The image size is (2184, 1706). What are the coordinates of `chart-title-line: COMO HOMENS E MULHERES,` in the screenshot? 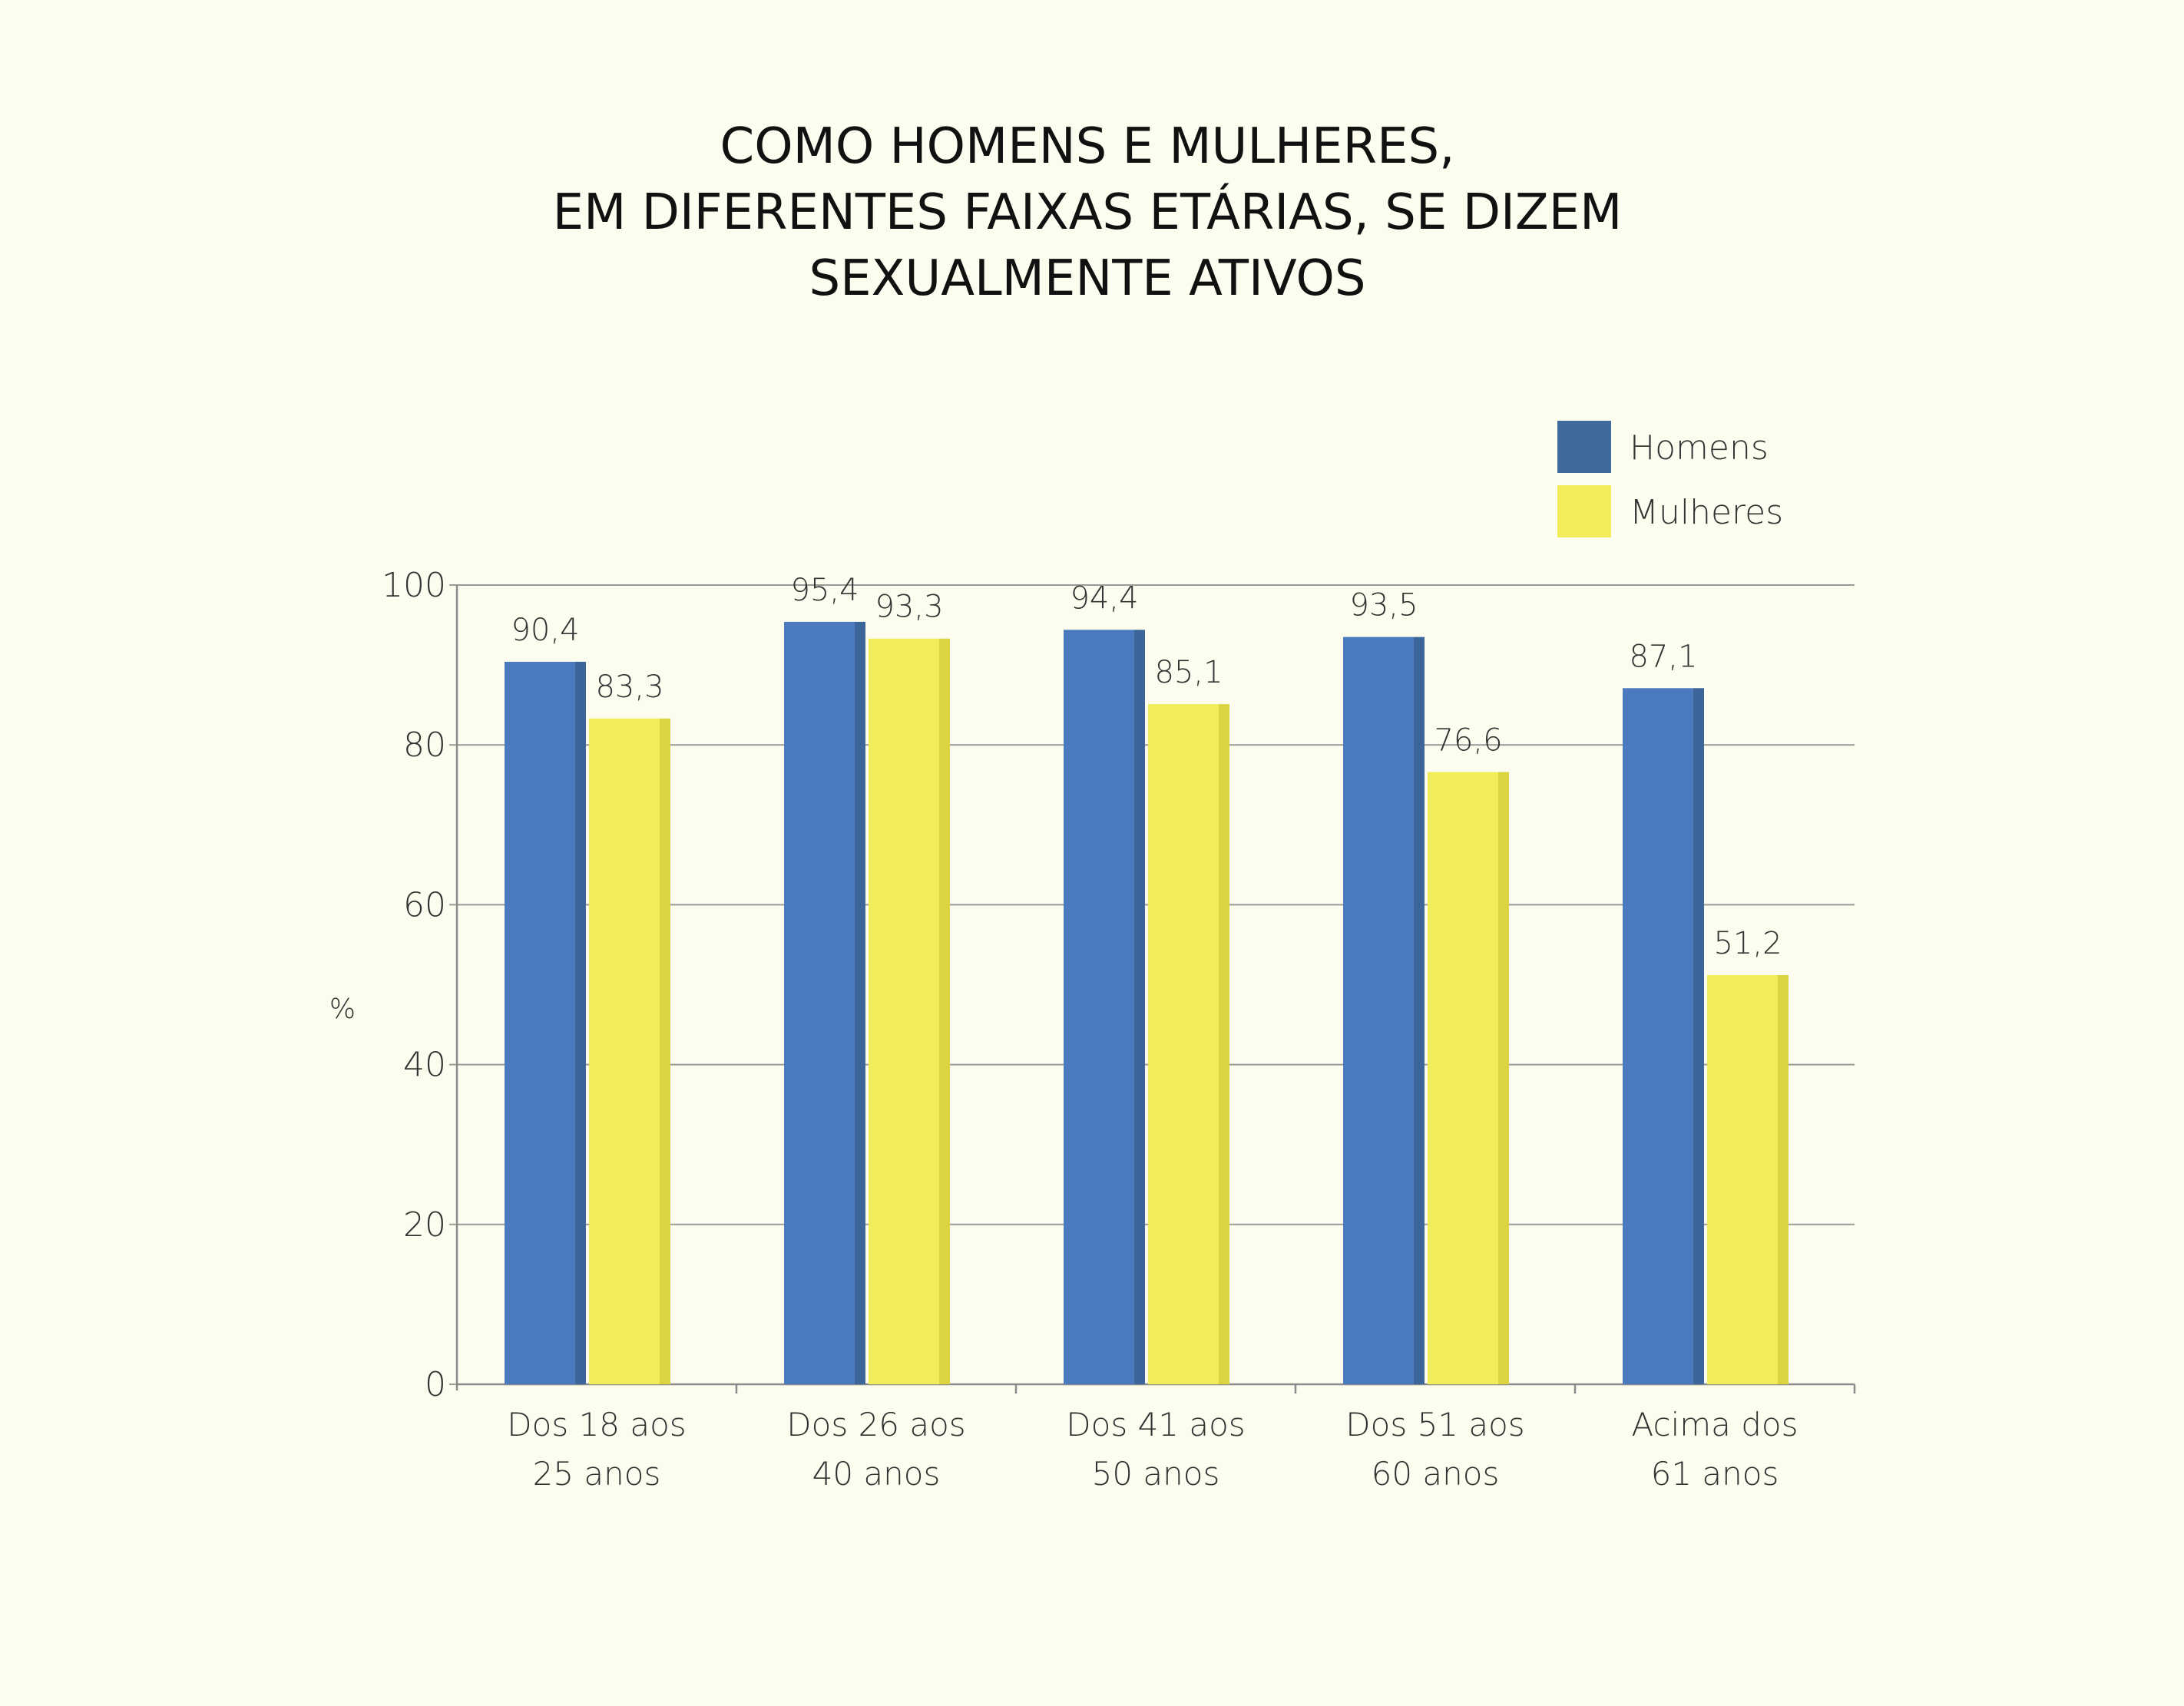 It's located at (1087, 146).